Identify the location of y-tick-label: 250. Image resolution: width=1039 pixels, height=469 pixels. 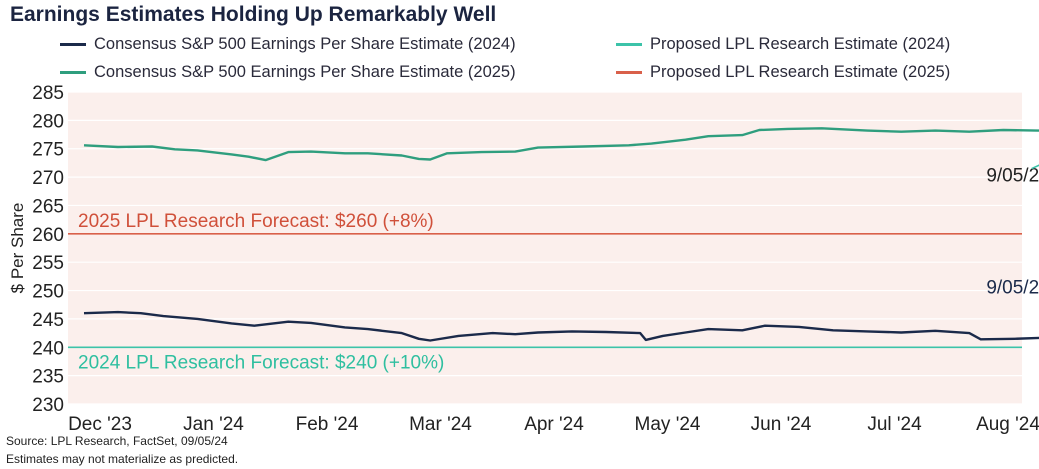
(48, 292).